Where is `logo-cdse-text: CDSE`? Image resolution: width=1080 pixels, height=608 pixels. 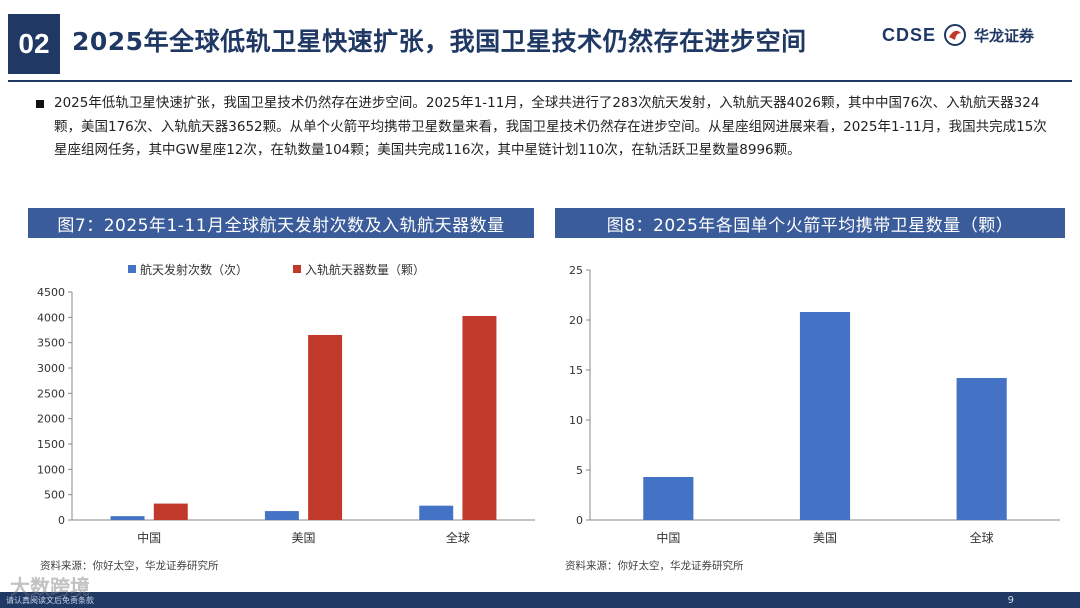 logo-cdse-text: CDSE is located at coordinates (908, 34).